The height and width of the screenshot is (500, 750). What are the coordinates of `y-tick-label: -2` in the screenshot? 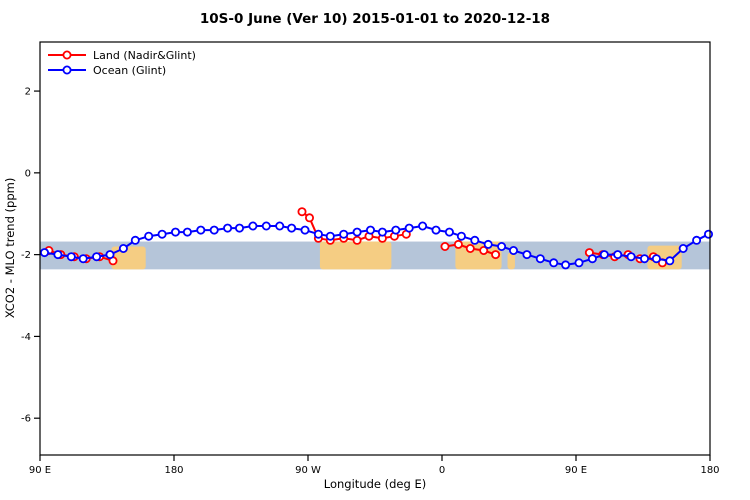 It's located at (26, 255).